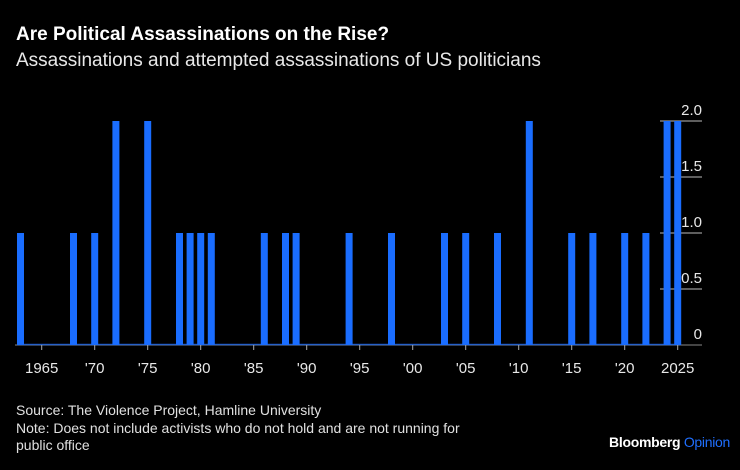 Image resolution: width=740 pixels, height=470 pixels. Describe the element at coordinates (691, 166) in the screenshot. I see `y-tick-label: 1.5` at that location.